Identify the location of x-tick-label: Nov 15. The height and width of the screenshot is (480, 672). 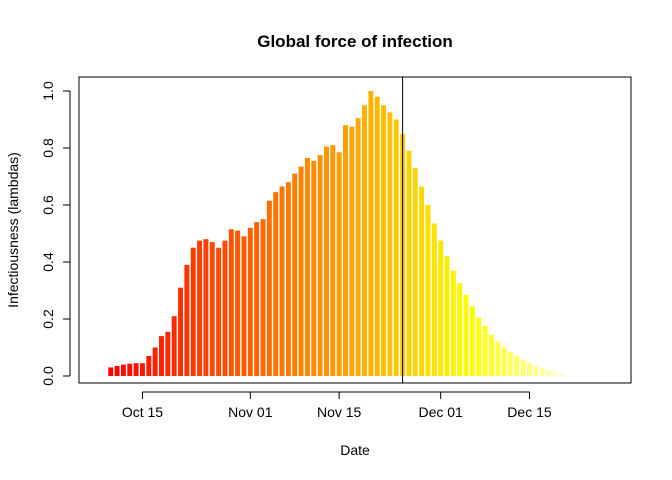
(339, 412).